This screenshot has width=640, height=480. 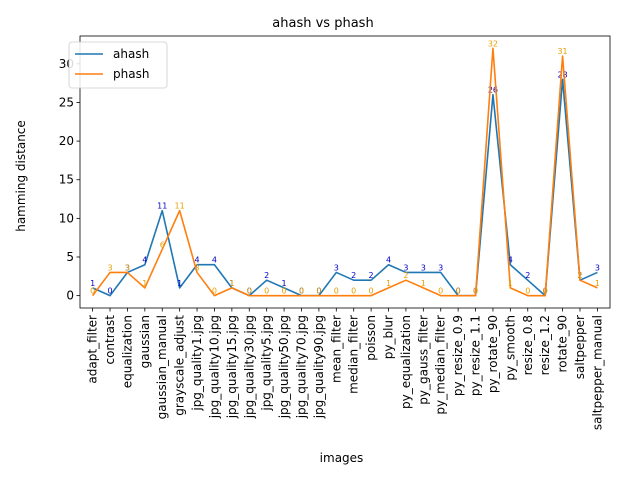 What do you see at coordinates (110, 340) in the screenshot?
I see `x-tick-label: contrast` at bounding box center [110, 340].